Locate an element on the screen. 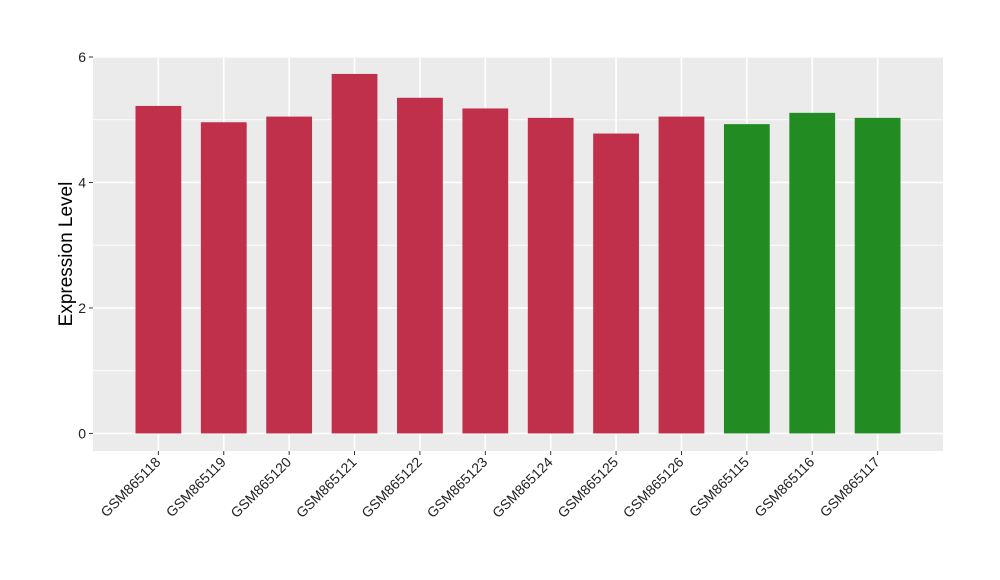 Image resolution: width=1000 pixels, height=580 pixels. y-tick-label: 4 is located at coordinates (82, 182).